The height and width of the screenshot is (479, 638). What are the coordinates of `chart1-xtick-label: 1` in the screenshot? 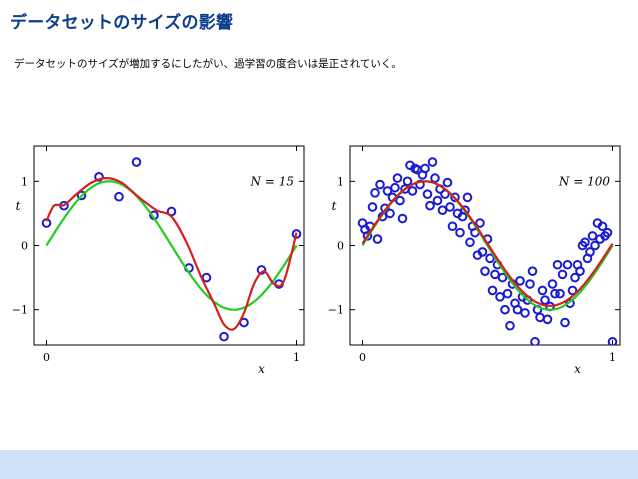 It's located at (612, 357).